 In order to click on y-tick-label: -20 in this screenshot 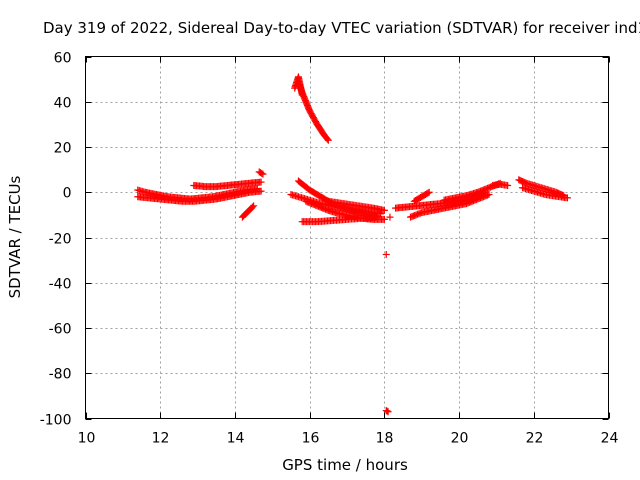, I will do `click(60, 240)`.